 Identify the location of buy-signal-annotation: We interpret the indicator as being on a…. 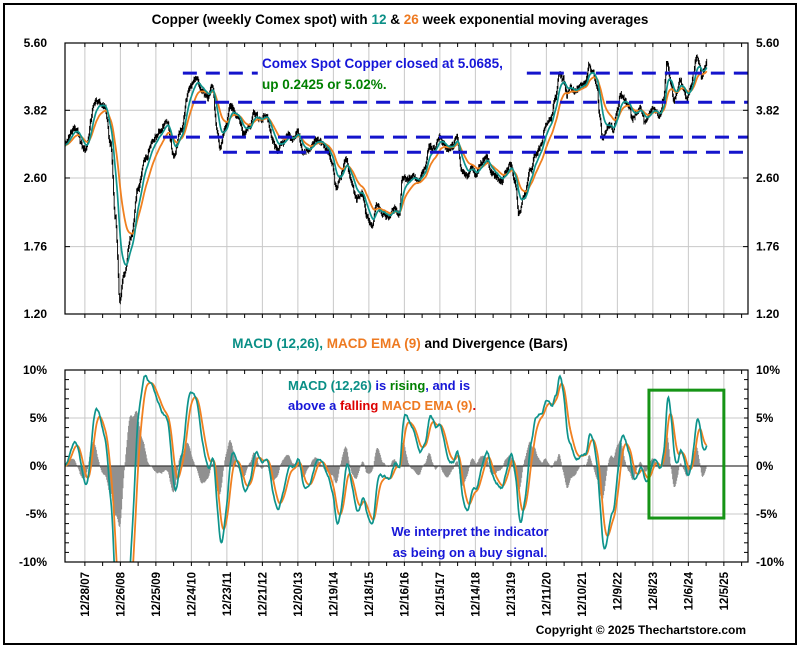
(470, 542).